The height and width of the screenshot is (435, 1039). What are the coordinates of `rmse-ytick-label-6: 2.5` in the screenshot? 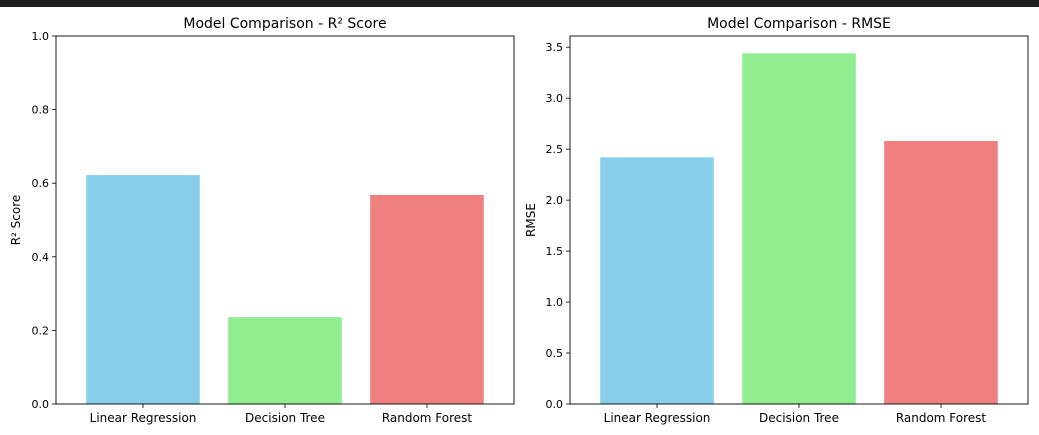 It's located at (555, 149).